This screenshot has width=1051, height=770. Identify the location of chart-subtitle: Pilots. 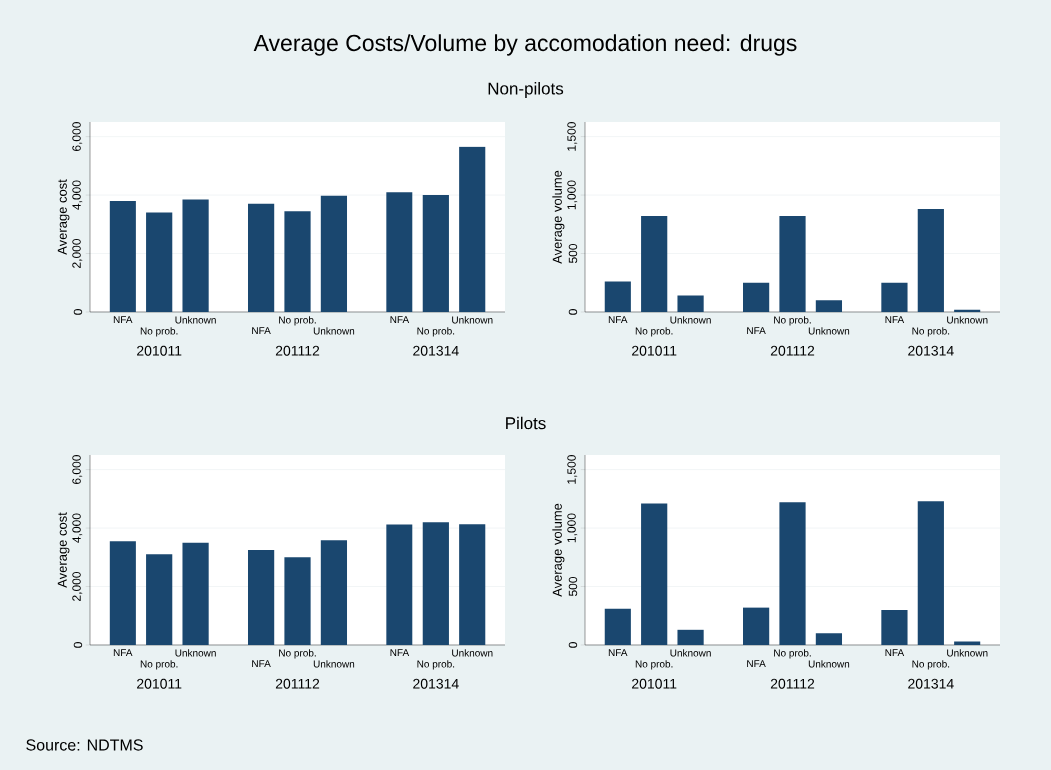
(526, 423).